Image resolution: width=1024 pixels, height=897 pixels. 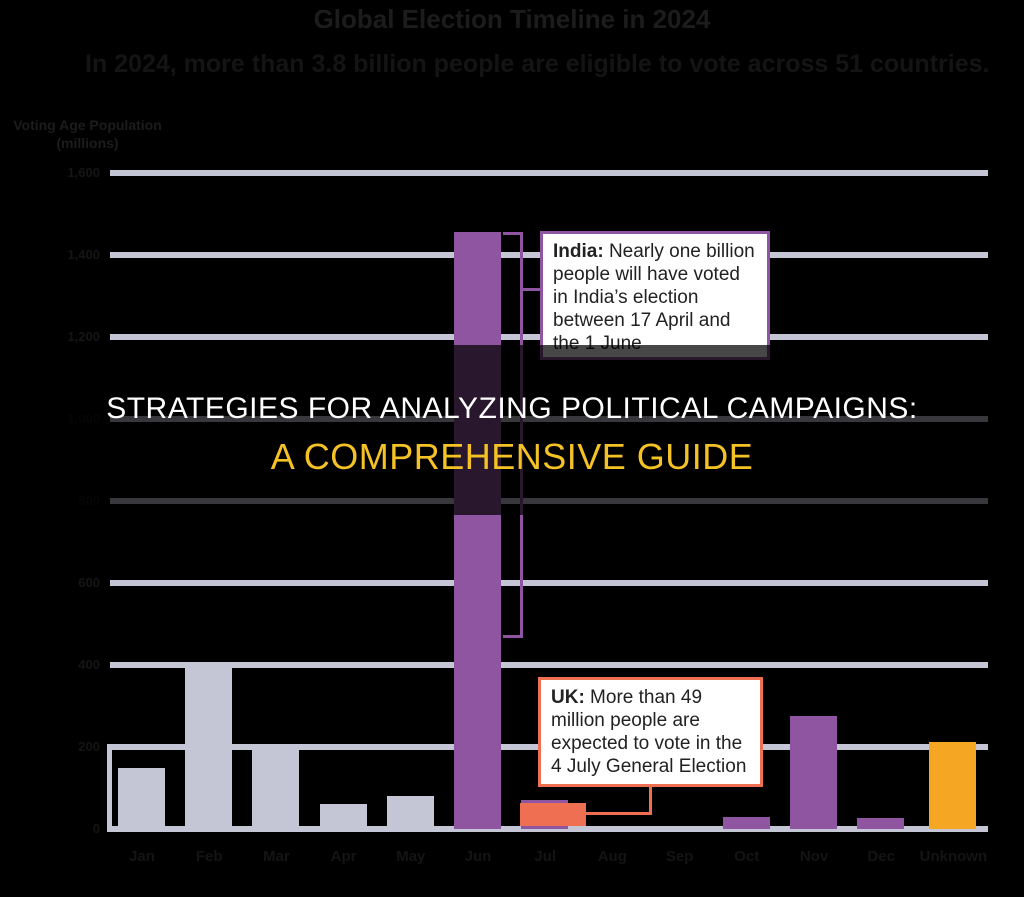 What do you see at coordinates (109, 788) in the screenshot?
I see `axis-line` at bounding box center [109, 788].